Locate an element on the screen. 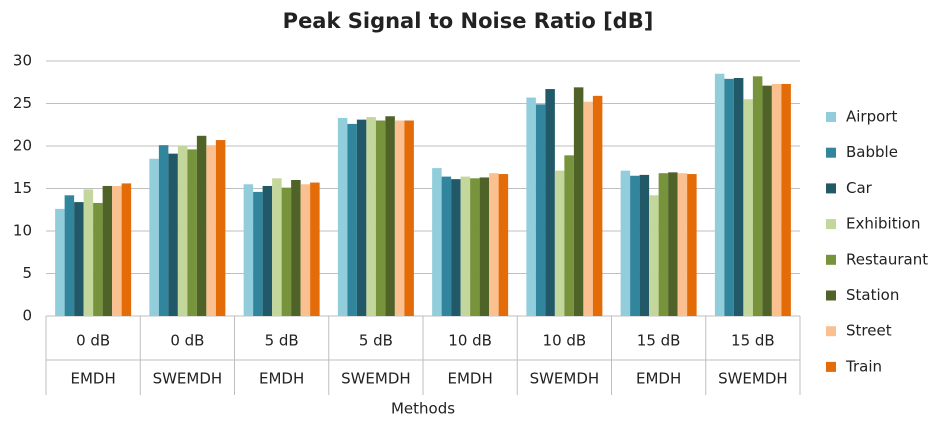 The width and height of the screenshot is (936, 423). y-tick-label: 25 is located at coordinates (22, 103).